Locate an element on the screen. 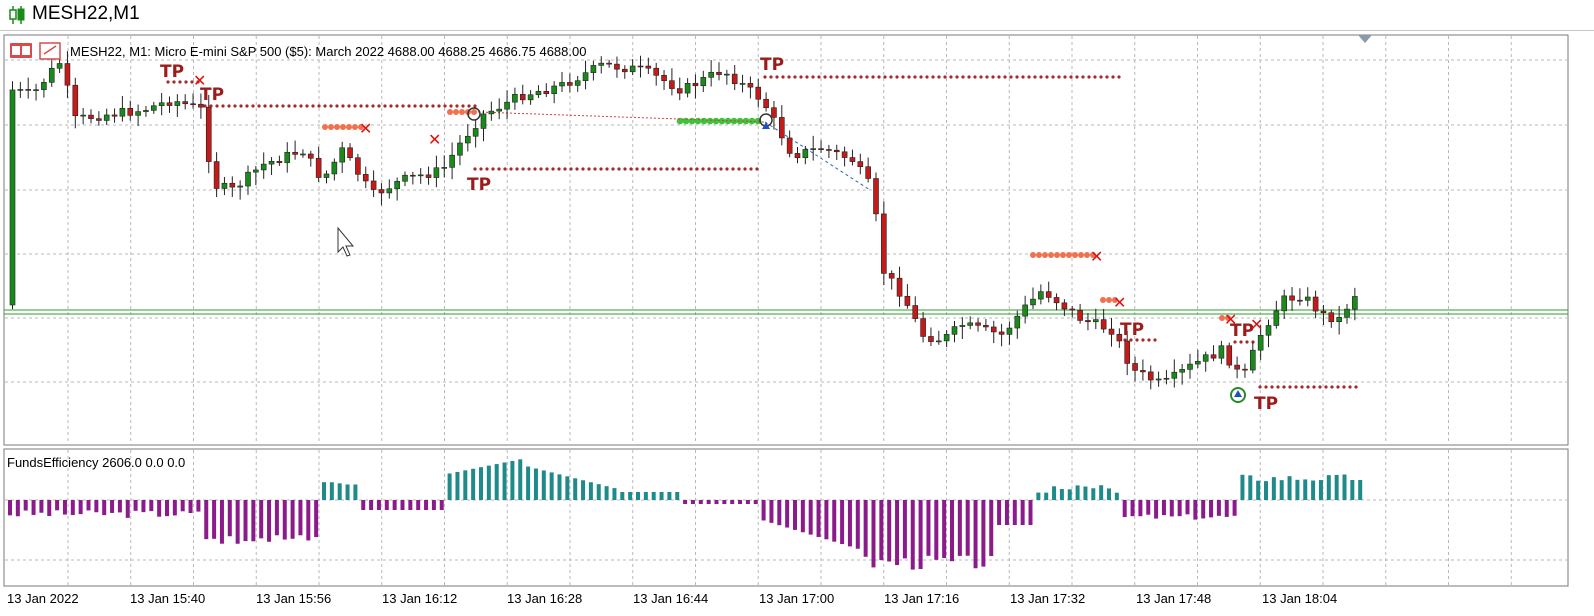 Image resolution: width=1594 pixels, height=616 pixels. entry-circle-marker is located at coordinates (474, 114).